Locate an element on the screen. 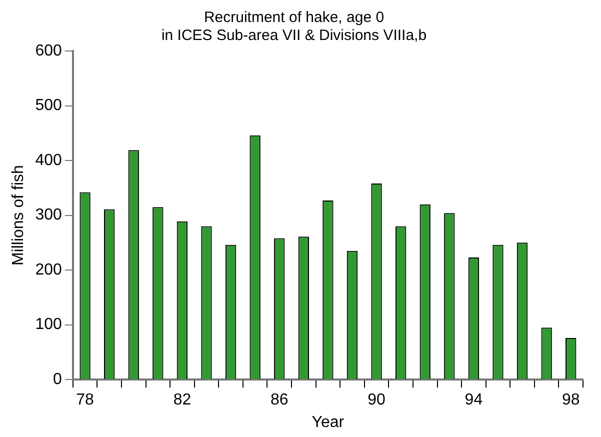  y-tick-label: 100 is located at coordinates (48, 325).